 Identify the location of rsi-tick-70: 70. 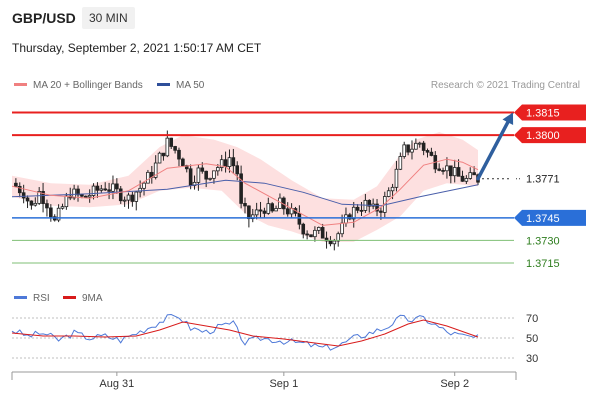
(532, 319).